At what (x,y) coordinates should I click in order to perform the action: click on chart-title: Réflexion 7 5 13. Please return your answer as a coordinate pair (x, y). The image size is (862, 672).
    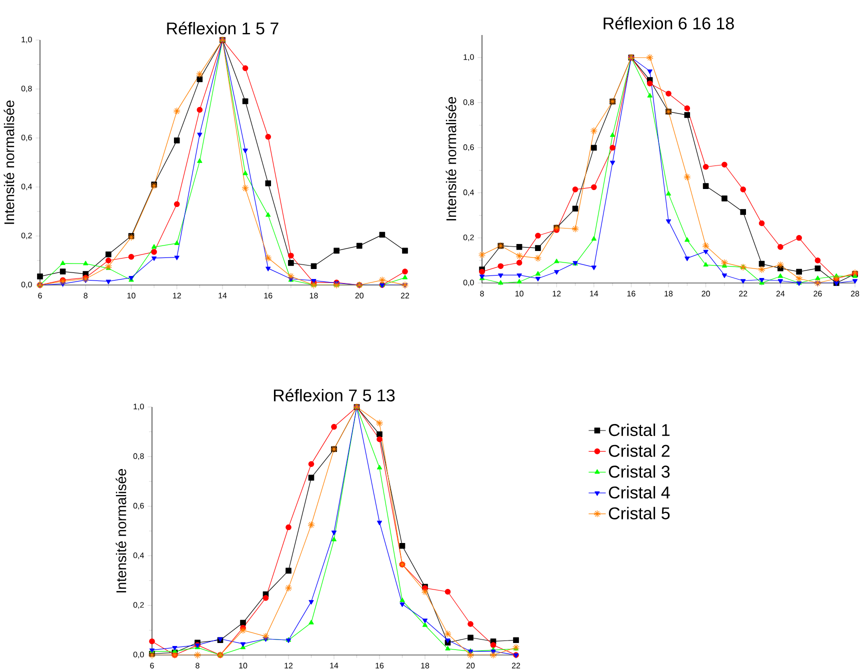
    Looking at the image, I should click on (334, 395).